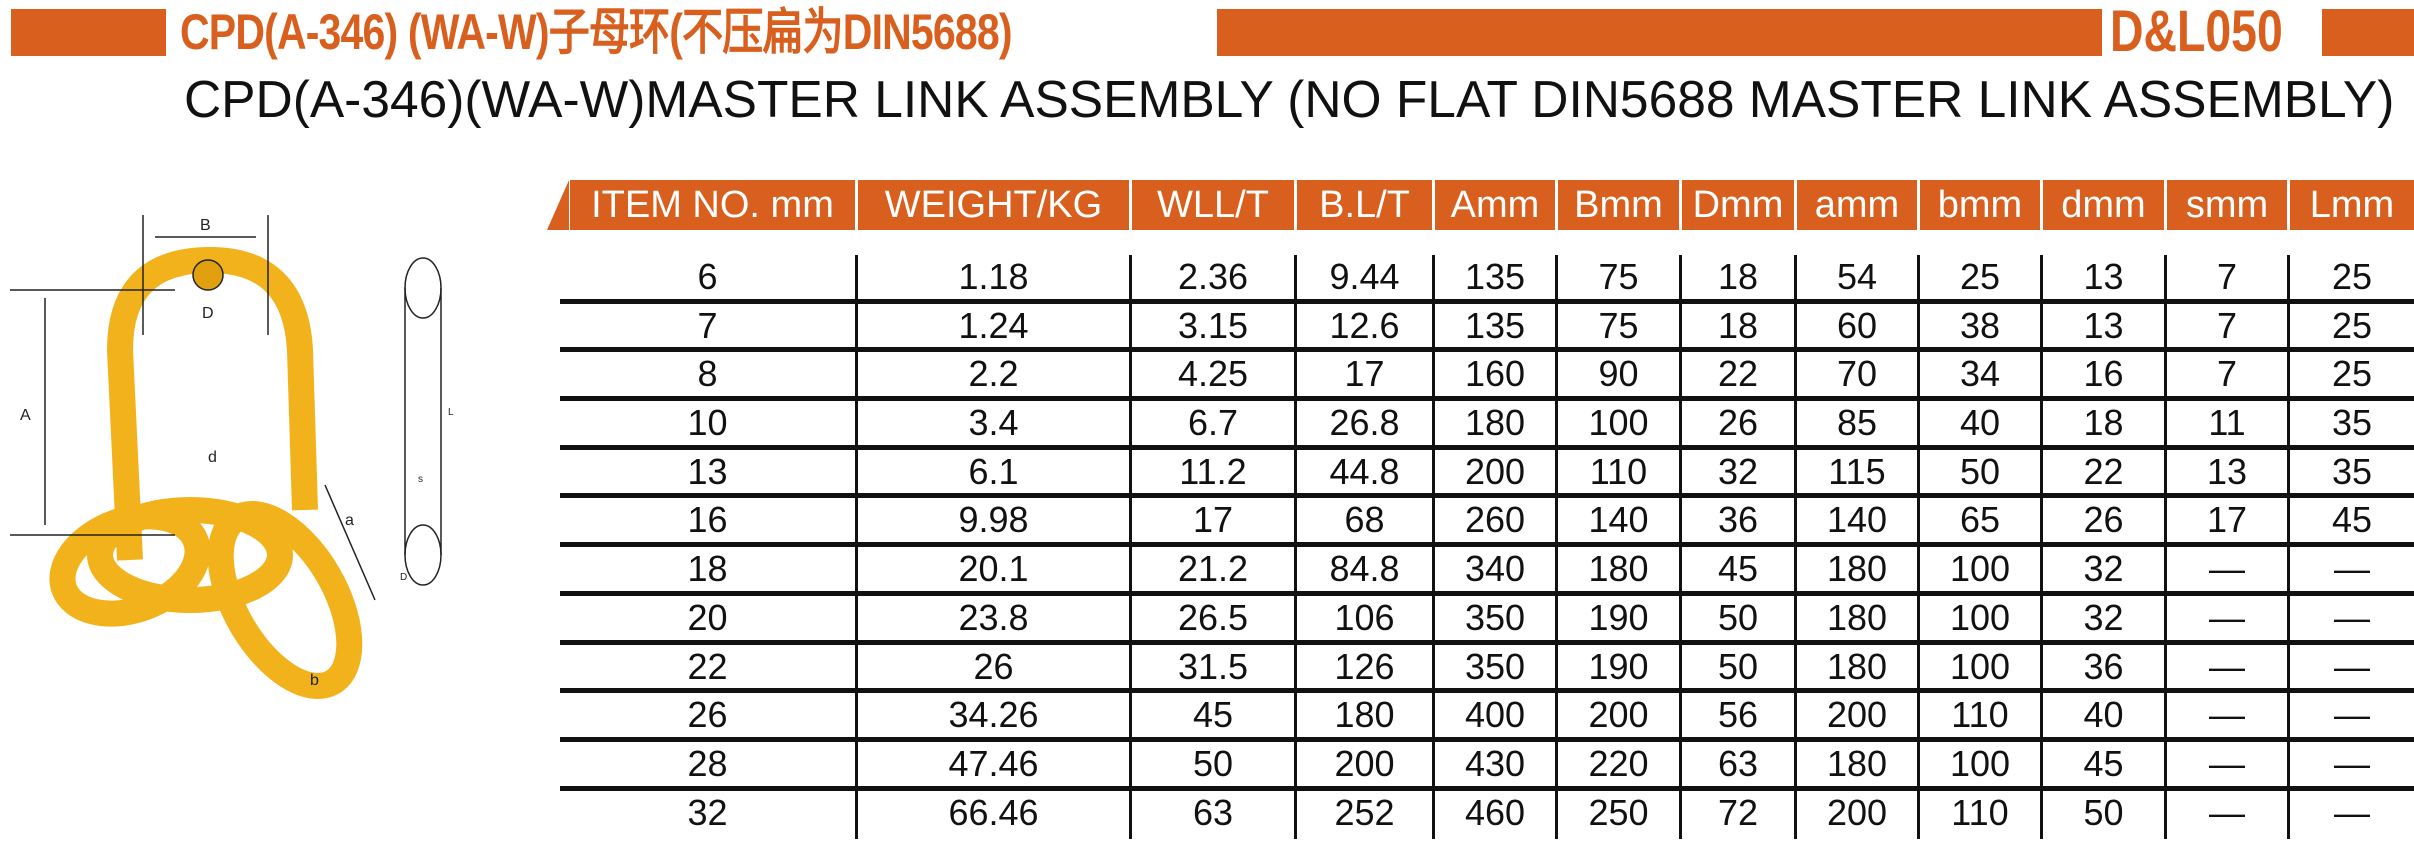 The height and width of the screenshot is (854, 2414). I want to click on cell-bl: 9.44, so click(1363, 277).